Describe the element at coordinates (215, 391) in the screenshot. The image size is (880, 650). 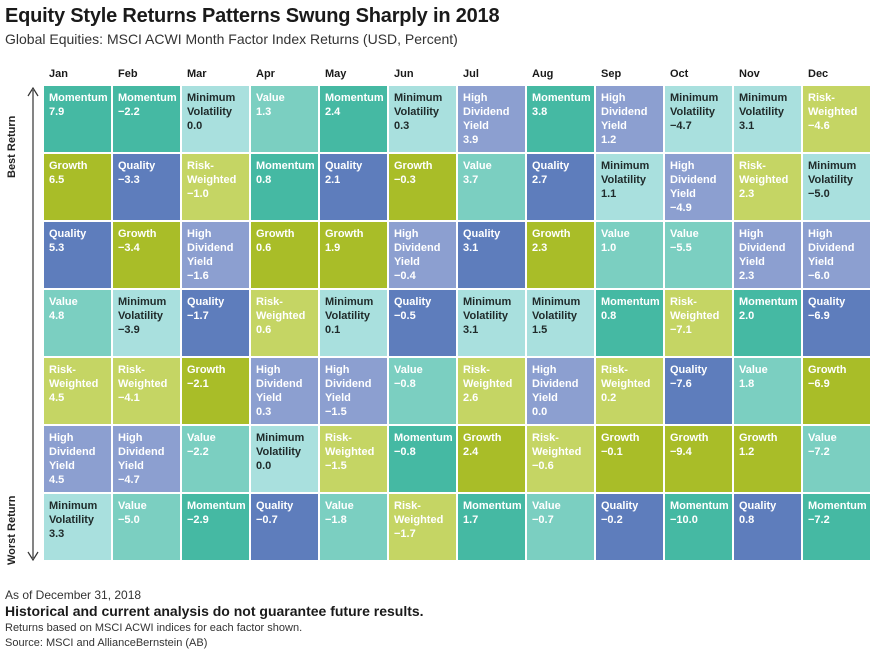
I see `factor-cell: Growth −2.1` at that location.